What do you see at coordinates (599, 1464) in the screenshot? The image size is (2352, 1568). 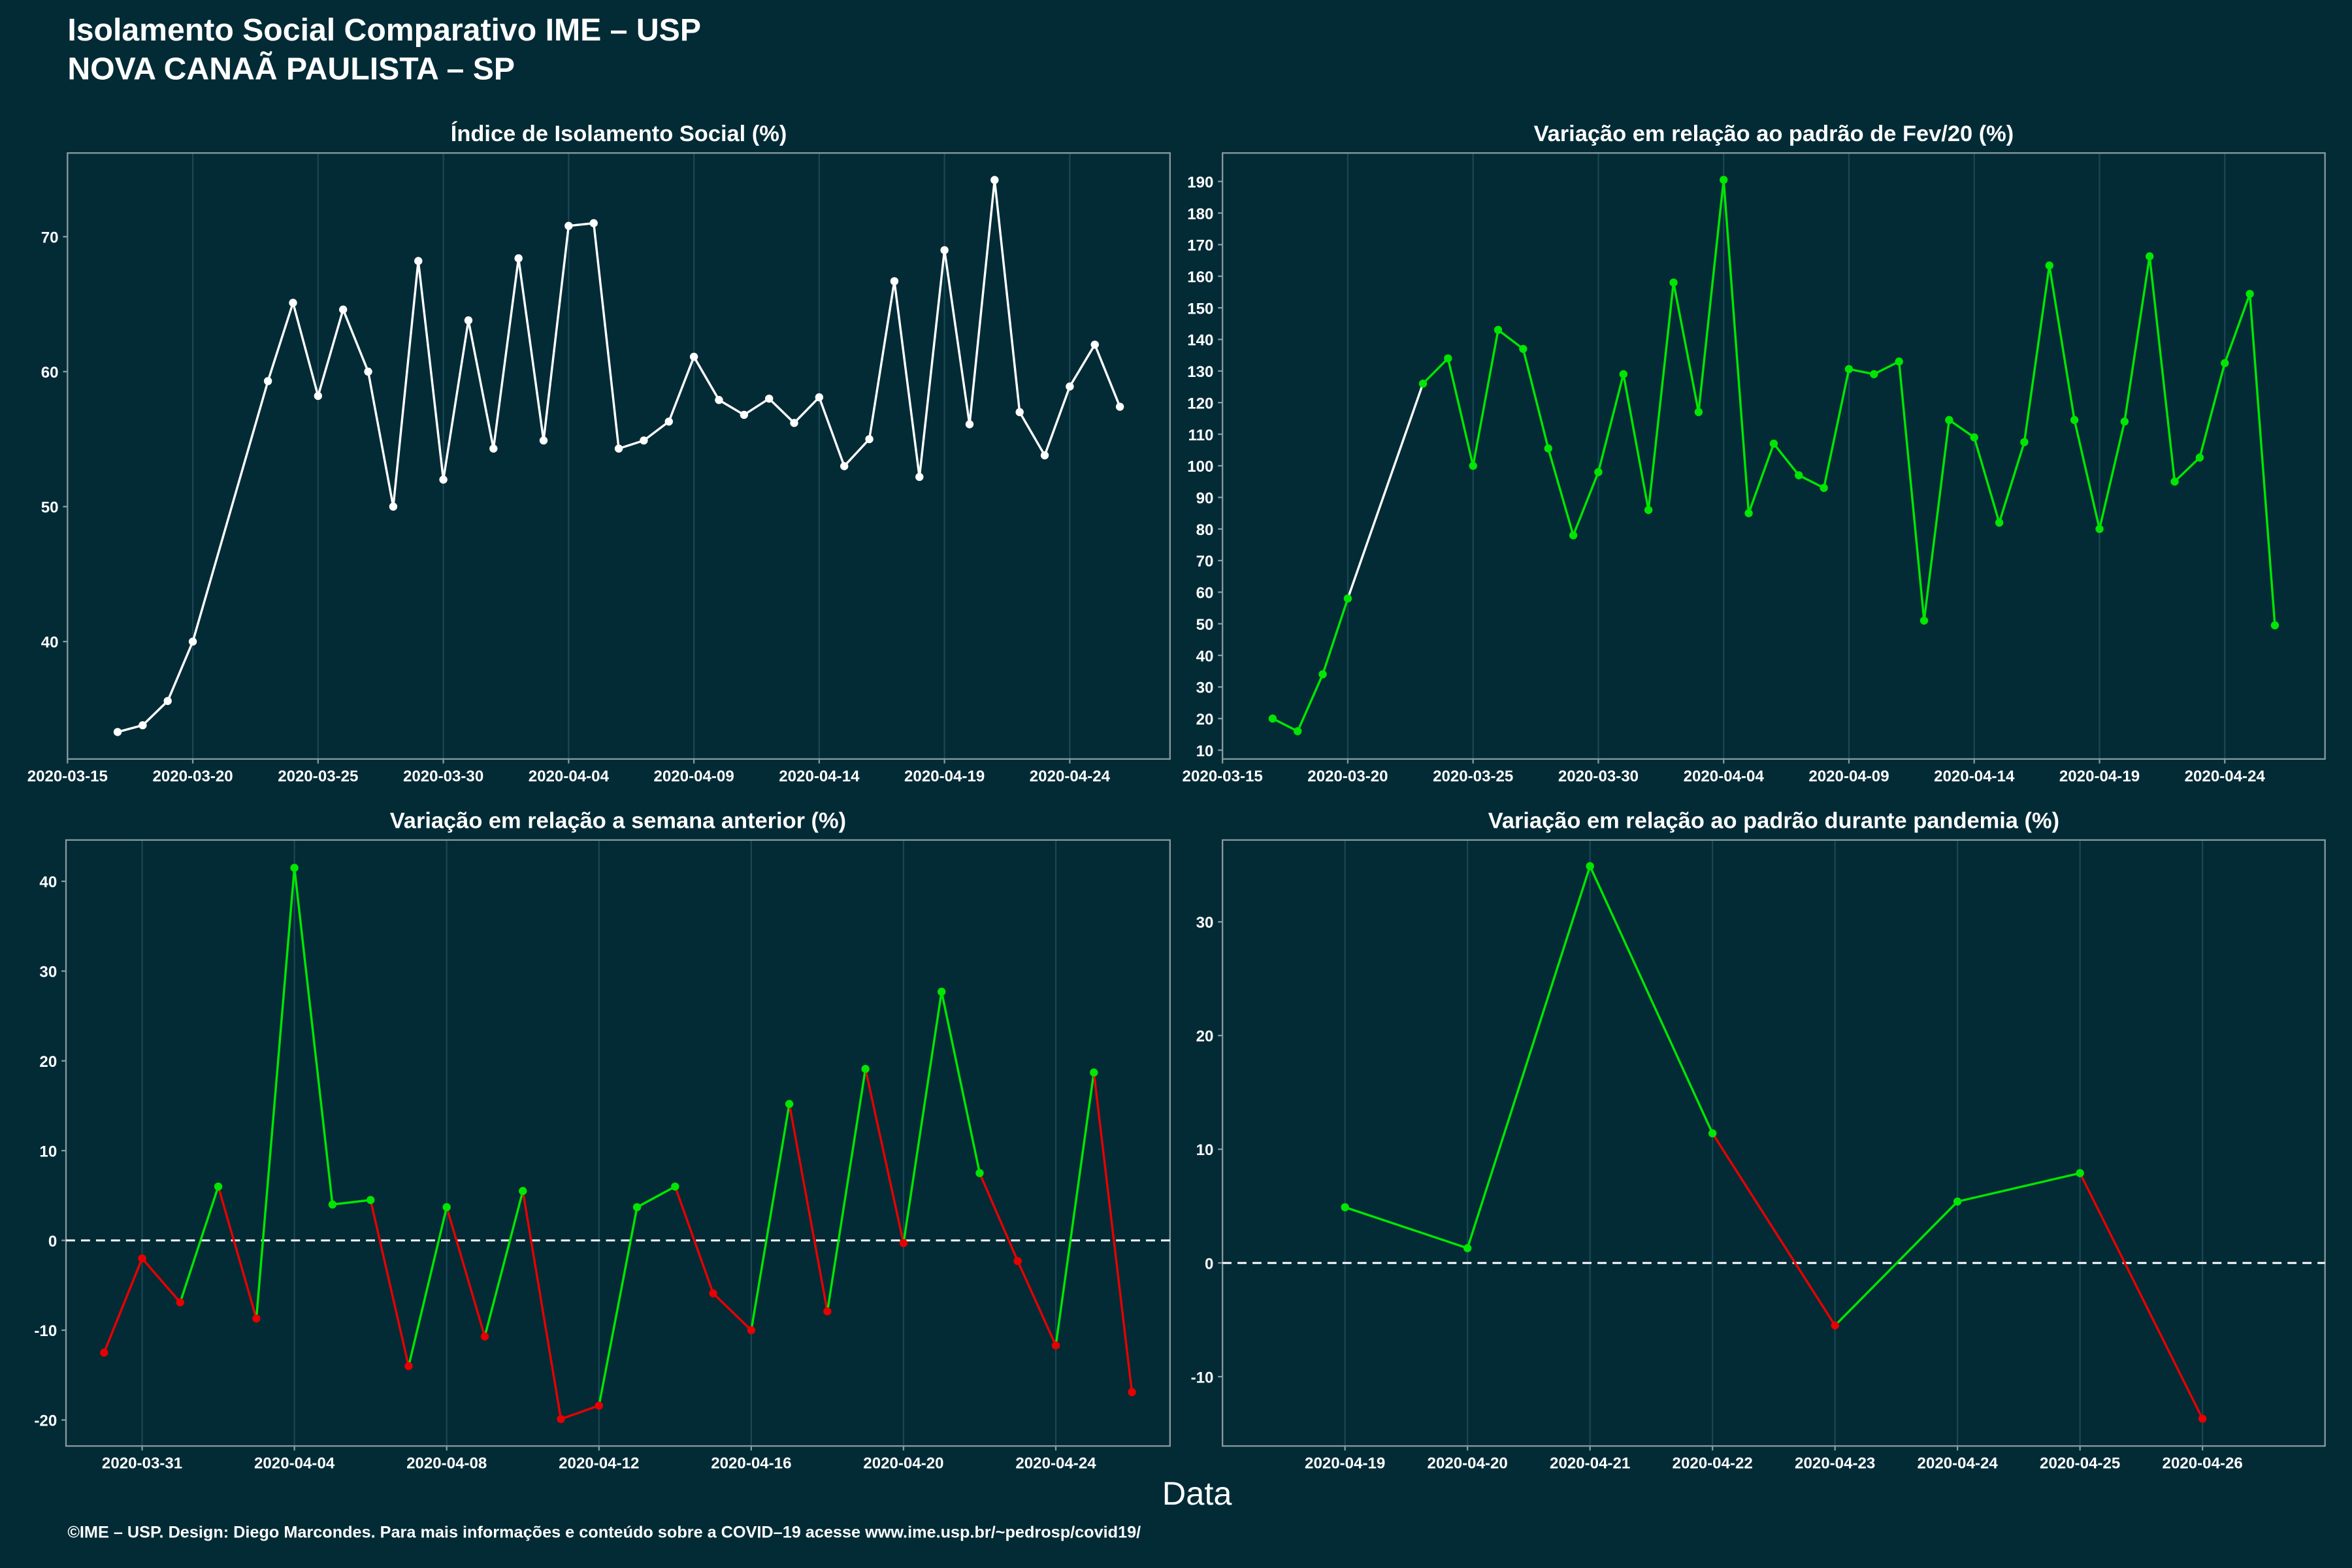 I see `x-tick-label: 2020-04-12` at bounding box center [599, 1464].